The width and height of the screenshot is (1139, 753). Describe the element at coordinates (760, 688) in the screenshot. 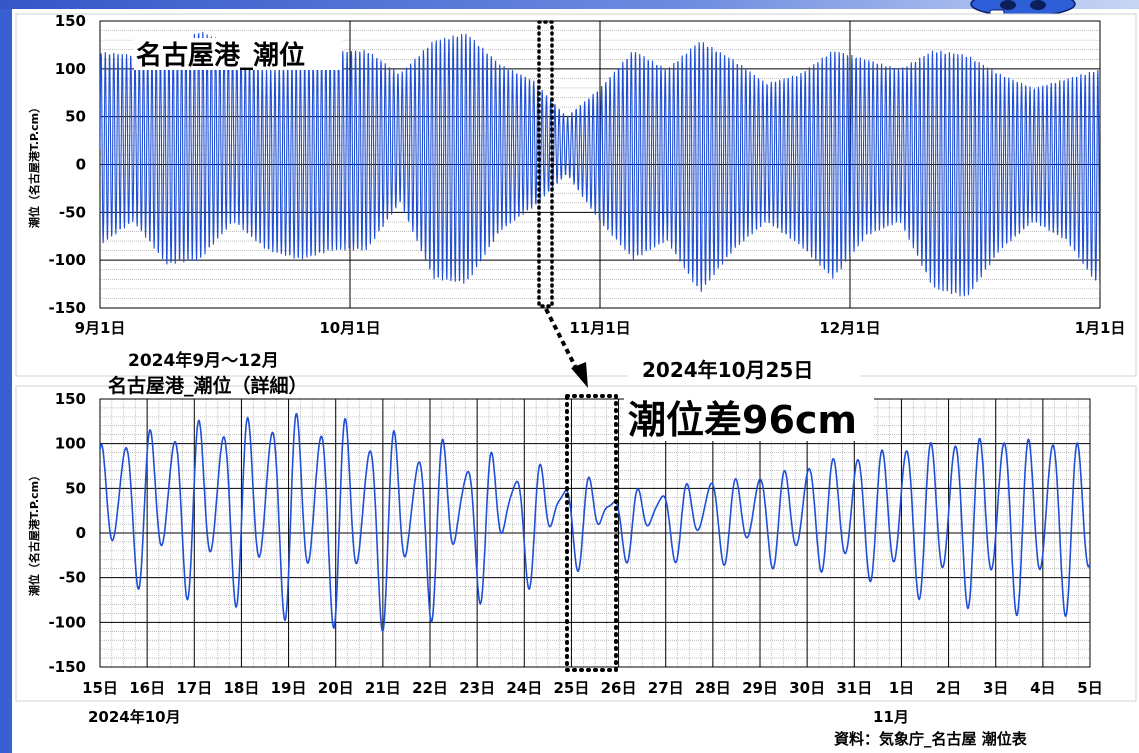

I see `bottom-x-tick-label: 29日` at that location.